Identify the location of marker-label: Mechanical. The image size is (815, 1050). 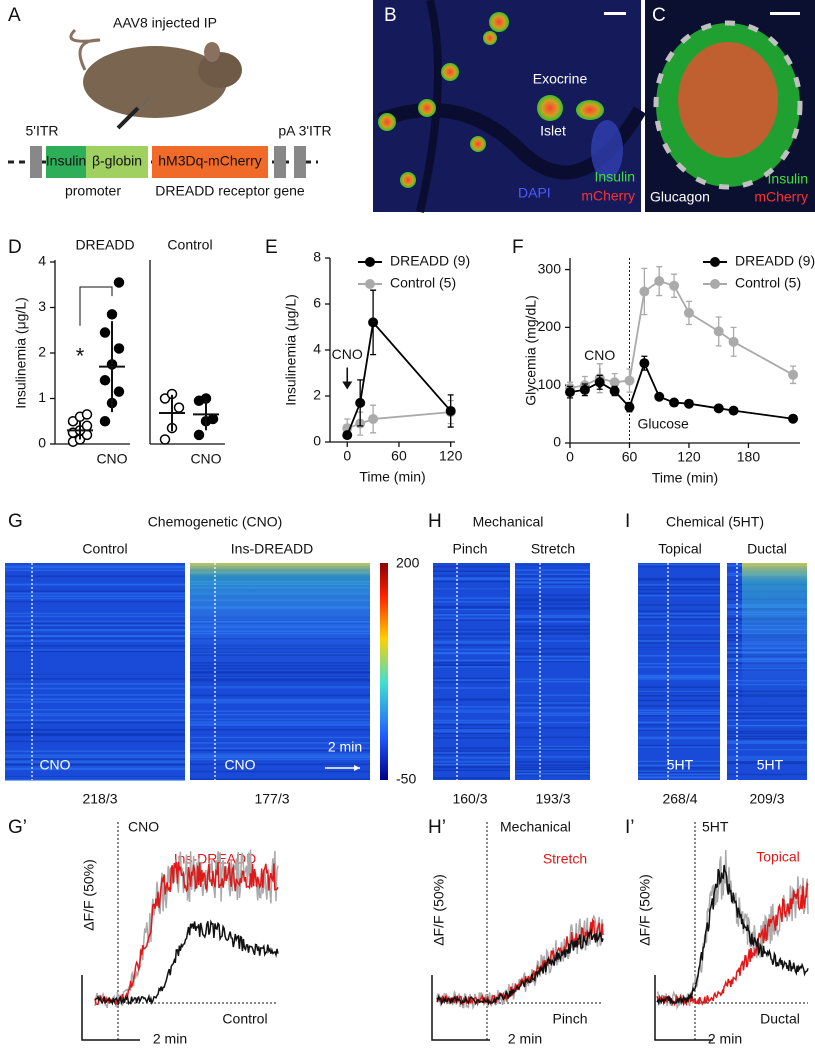
(535, 827).